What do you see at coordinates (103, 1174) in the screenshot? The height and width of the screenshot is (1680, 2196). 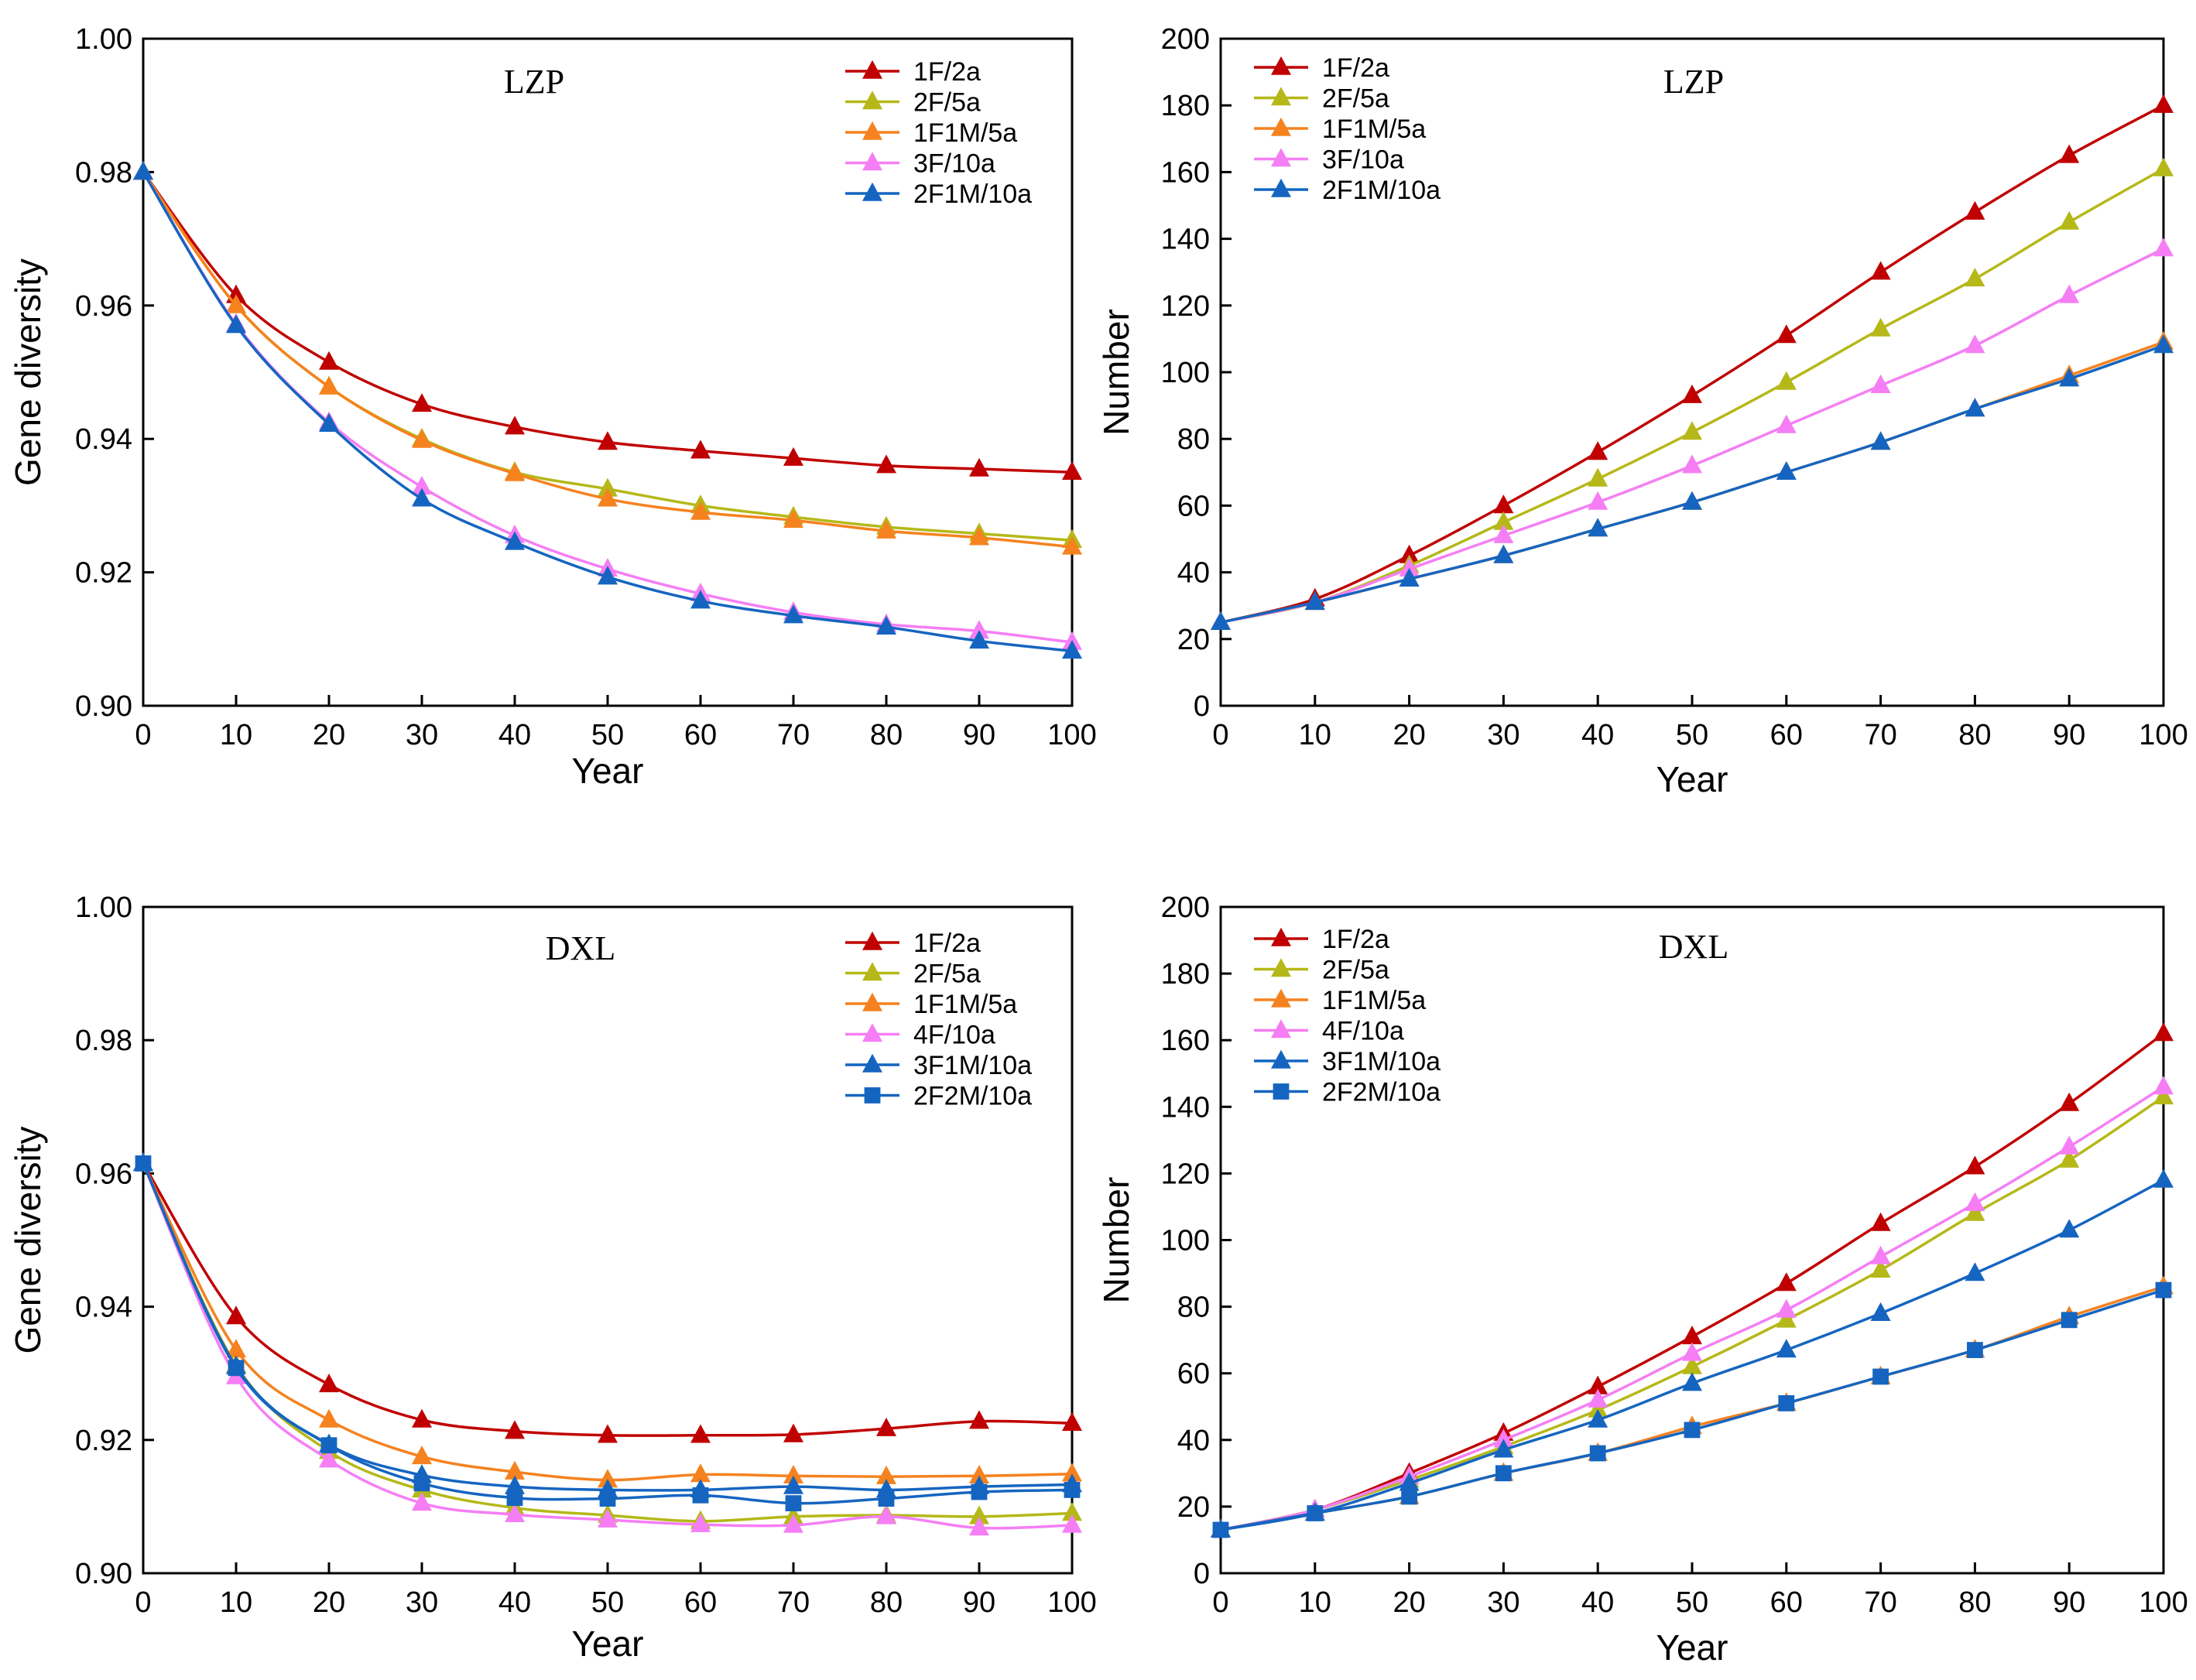 I see `y-tick-label: 0.96` at bounding box center [103, 1174].